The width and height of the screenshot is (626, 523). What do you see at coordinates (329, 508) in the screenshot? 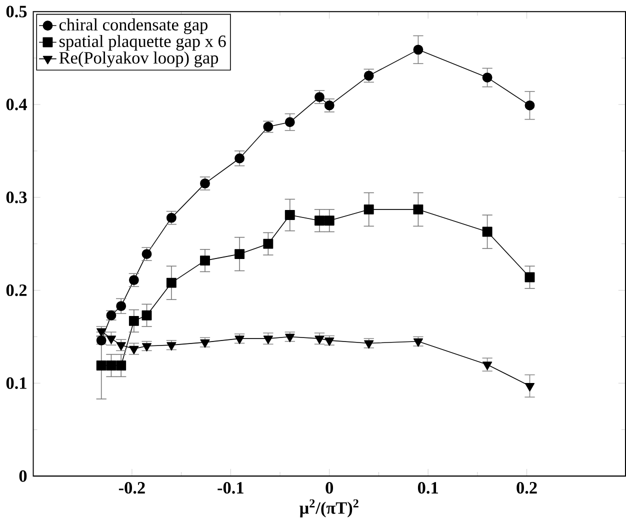
I see `x-axis-title: μ$^{2}$/(πT)$^{2}$` at bounding box center [329, 508].